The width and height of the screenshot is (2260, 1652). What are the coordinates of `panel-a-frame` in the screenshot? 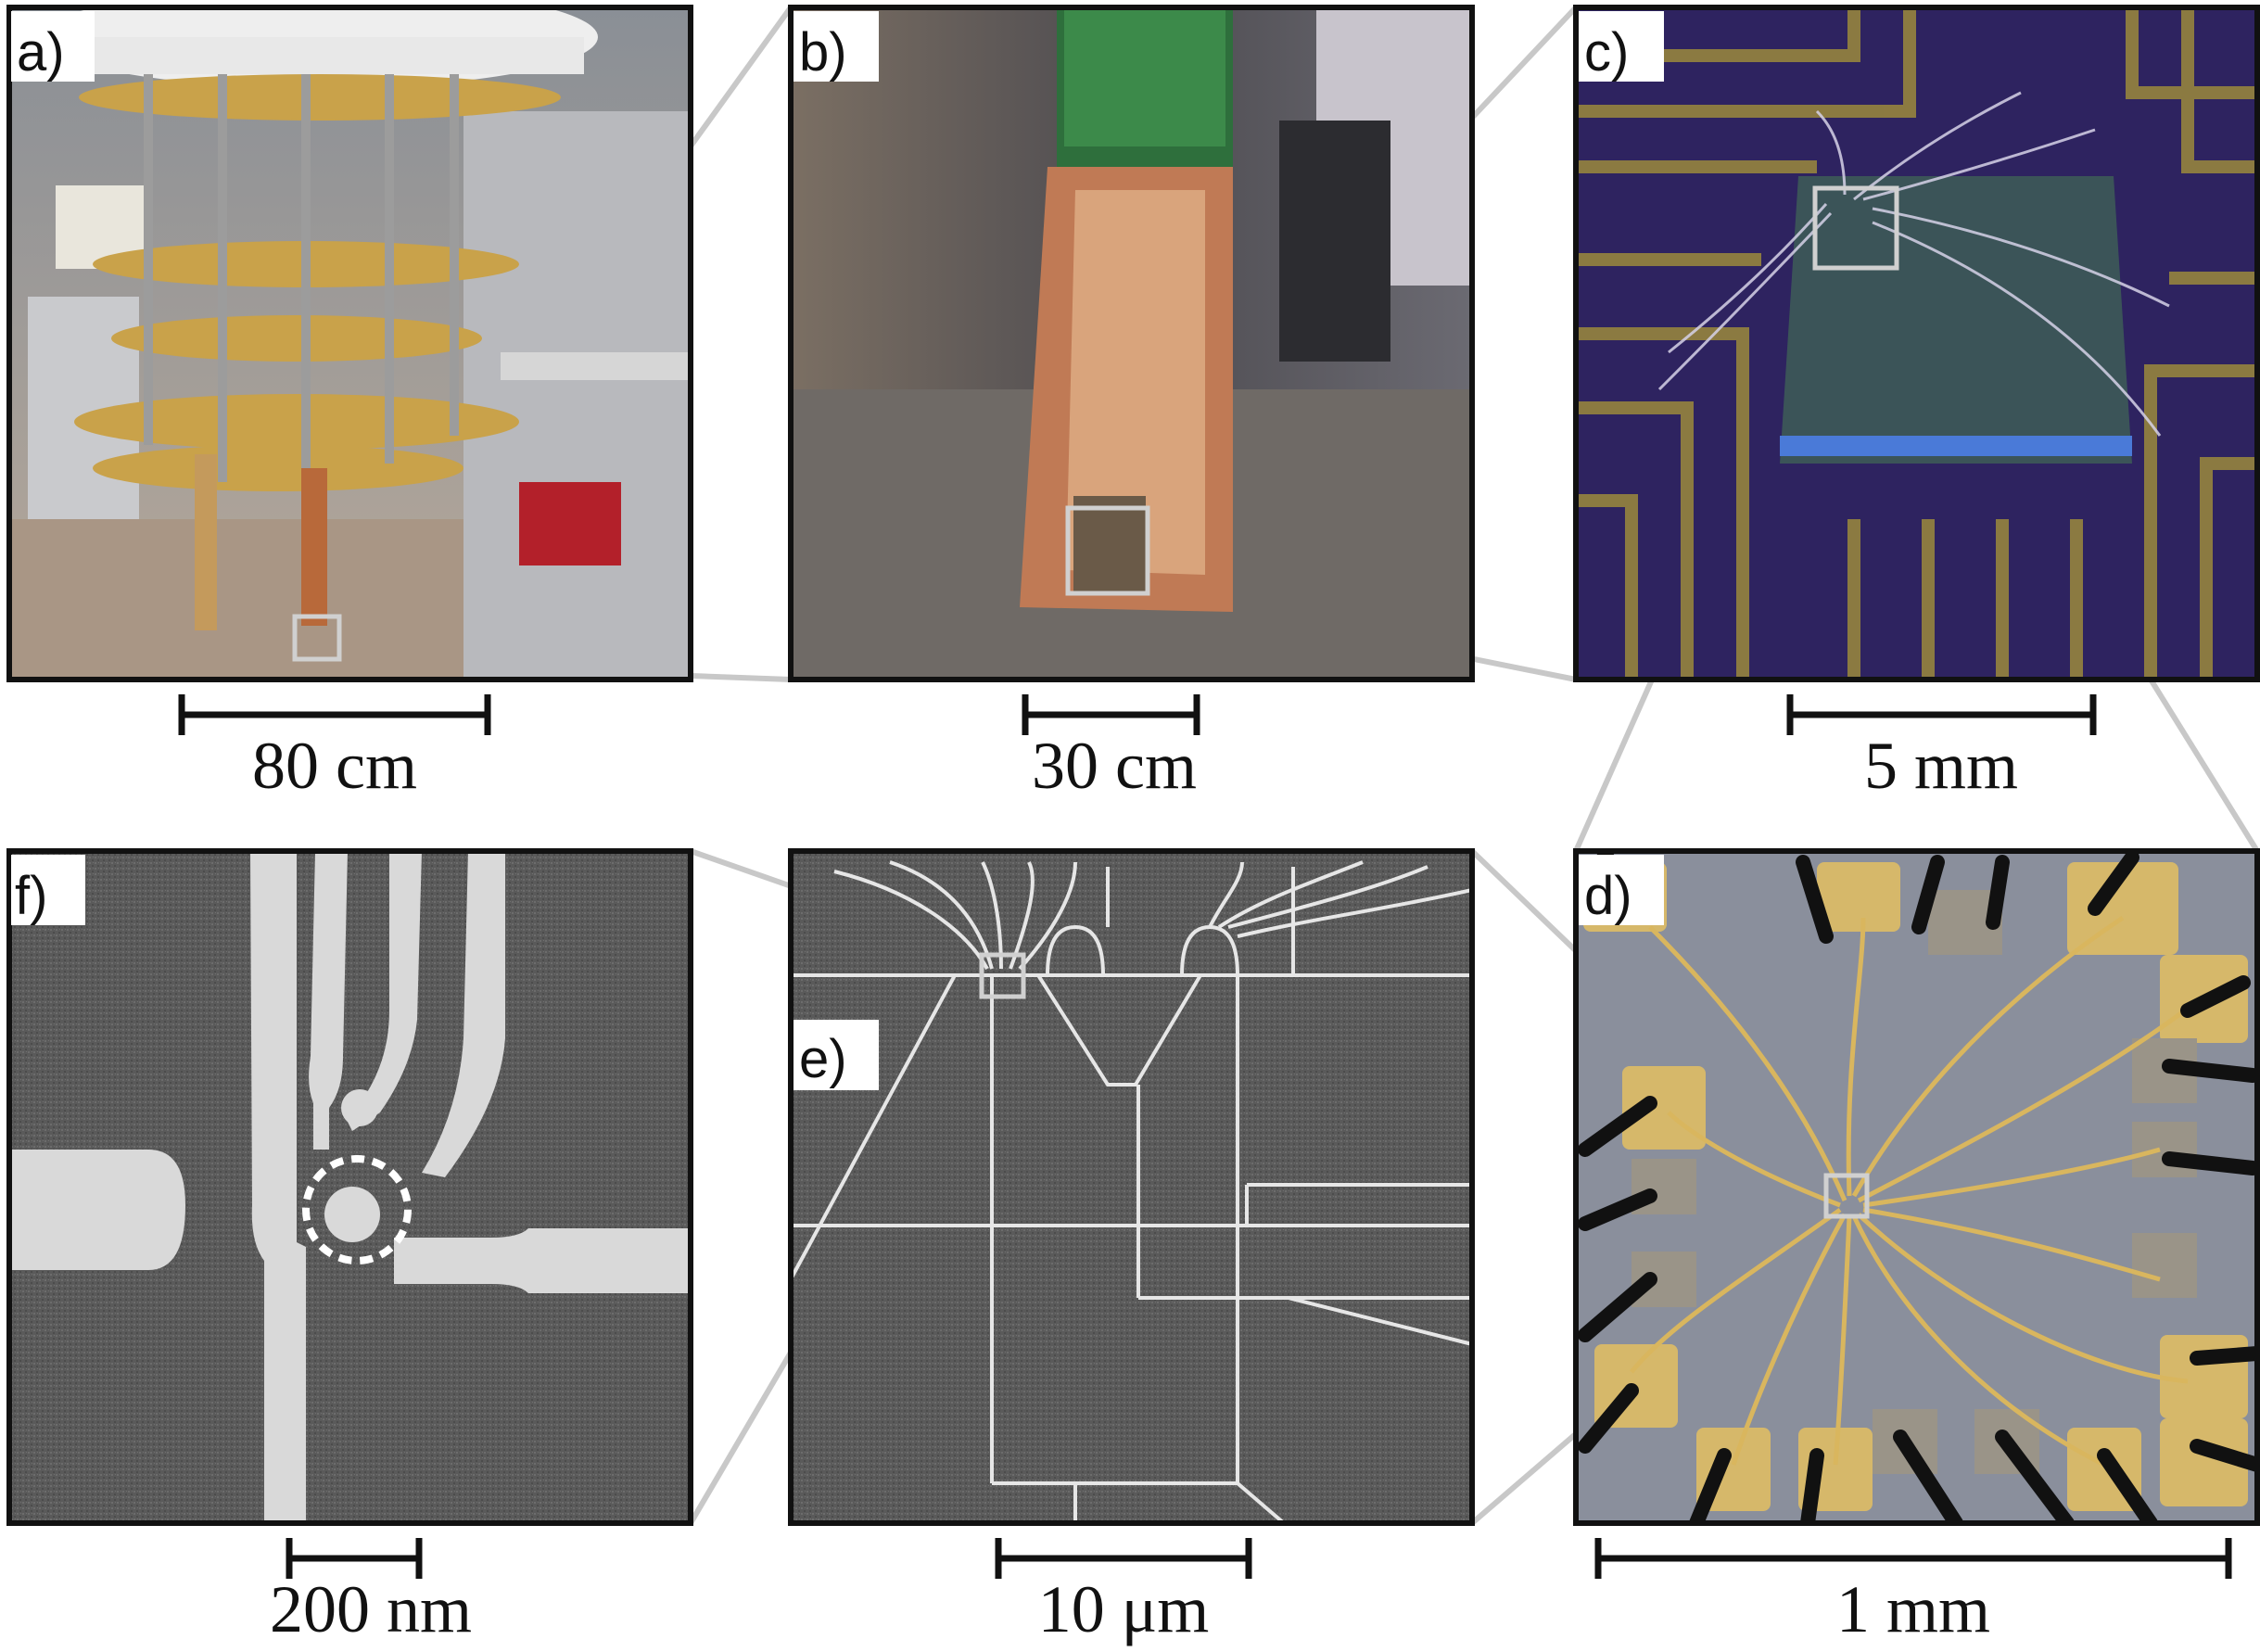 It's located at (349, 343).